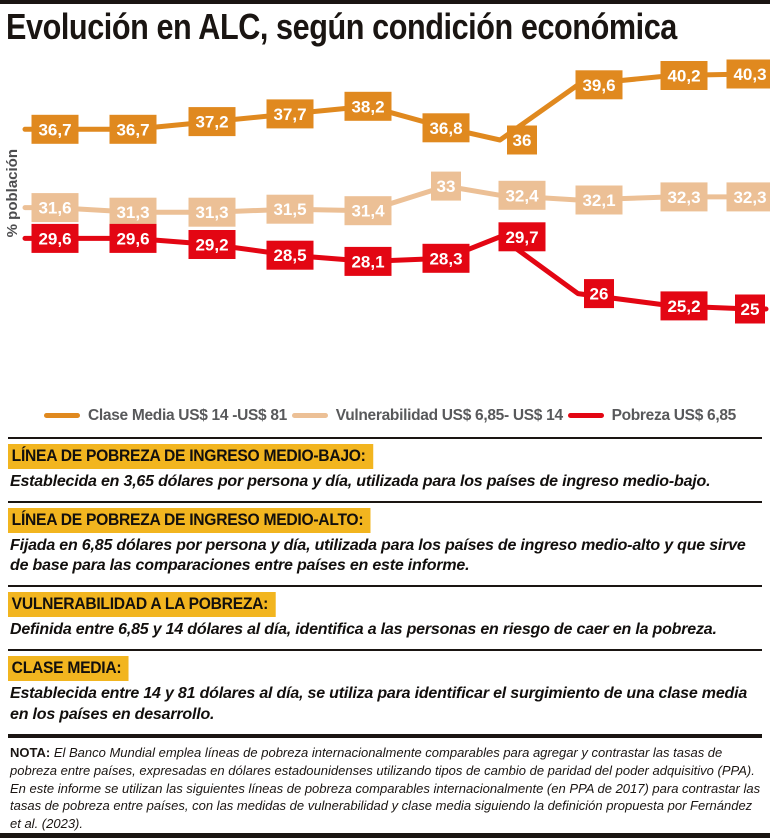 This screenshot has height=838, width=770. I want to click on svg-text: 29,7, so click(521, 237).